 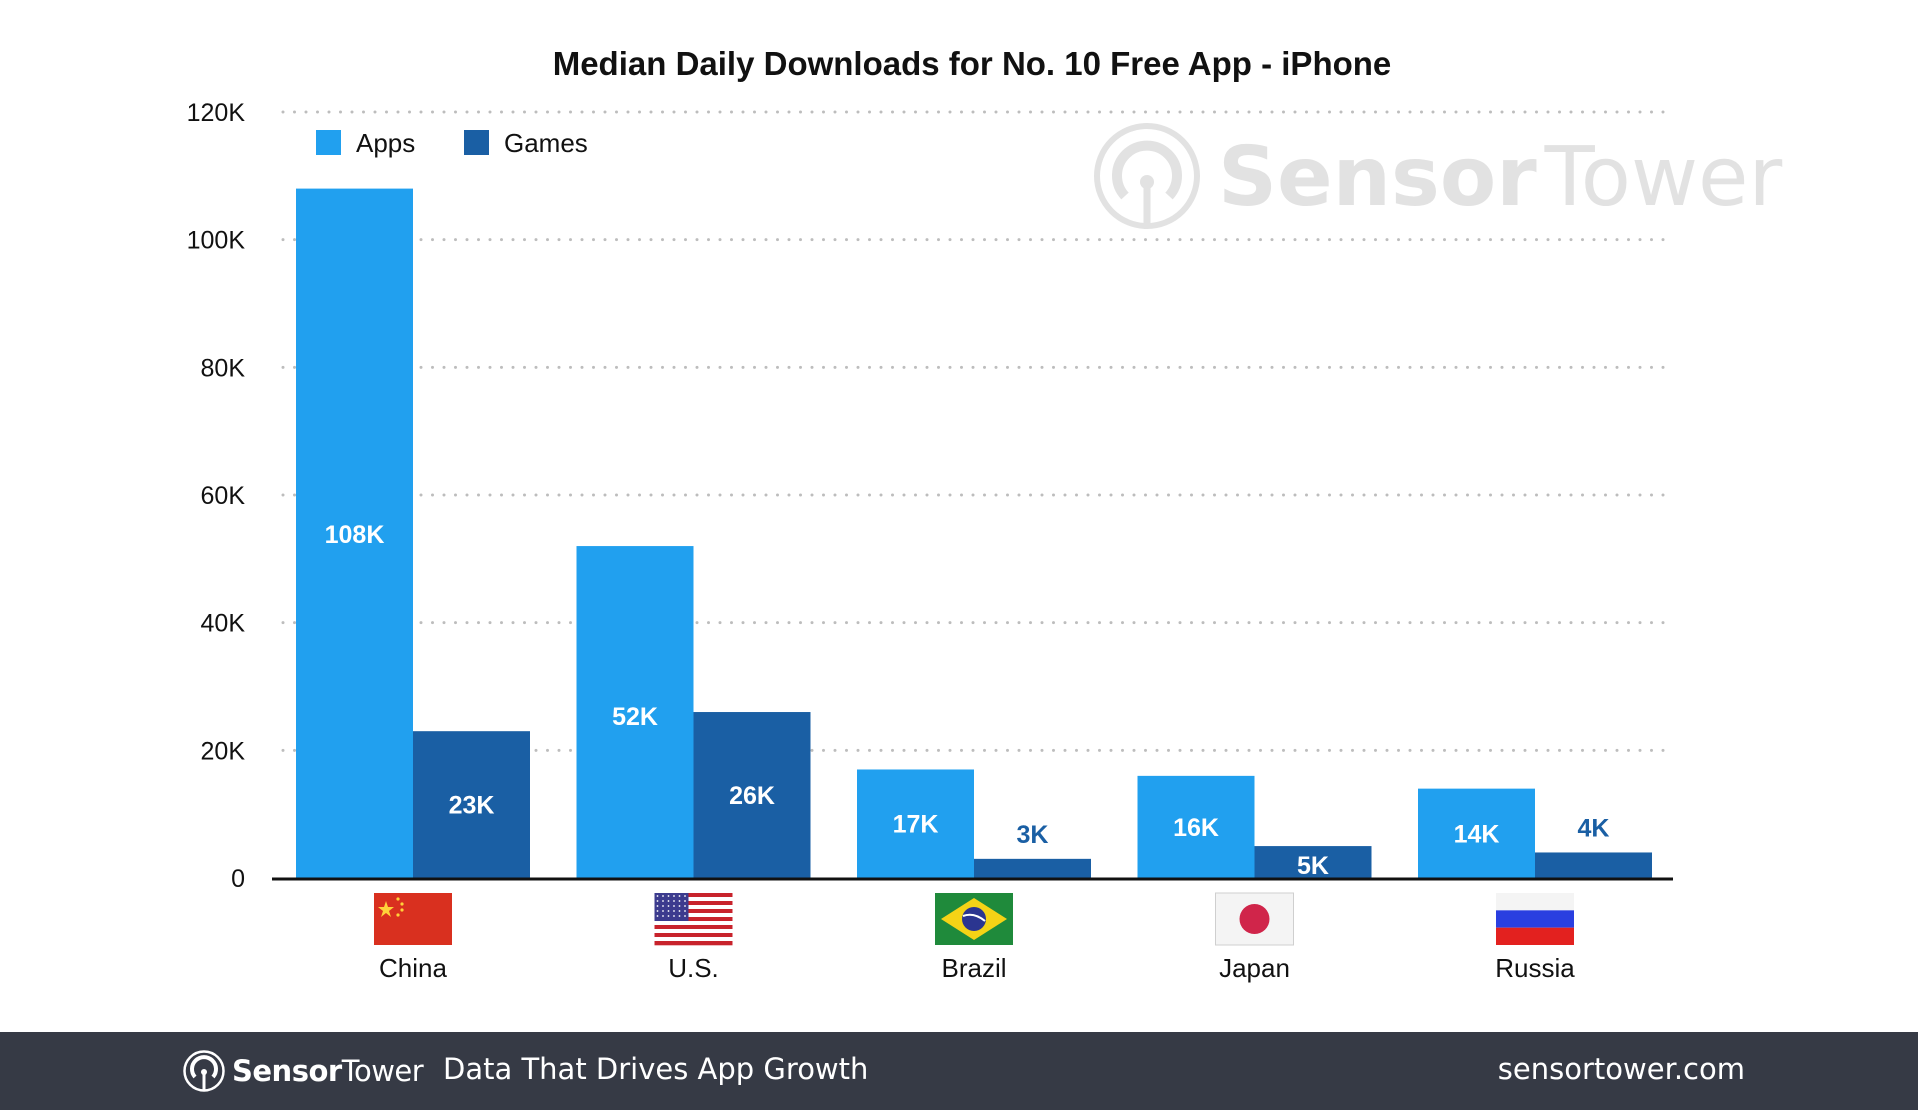 I want to click on footer-logo: SensorTower, so click(x=303, y=1071).